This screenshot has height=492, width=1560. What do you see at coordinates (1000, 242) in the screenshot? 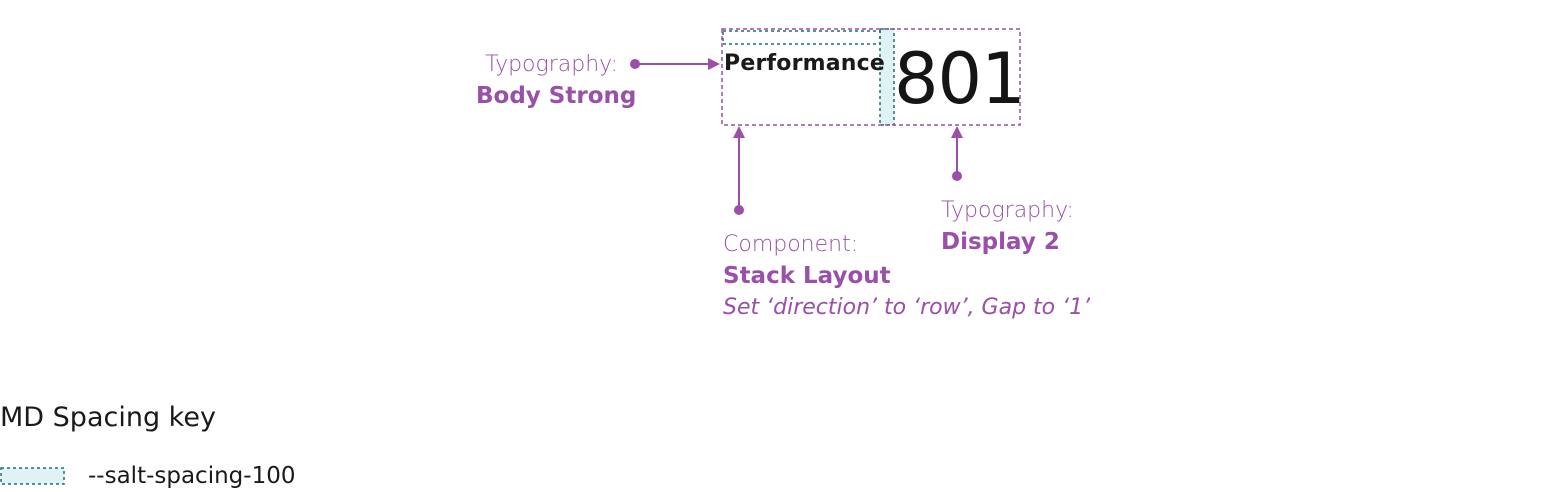
I see `annotation-value: Display 2` at bounding box center [1000, 242].